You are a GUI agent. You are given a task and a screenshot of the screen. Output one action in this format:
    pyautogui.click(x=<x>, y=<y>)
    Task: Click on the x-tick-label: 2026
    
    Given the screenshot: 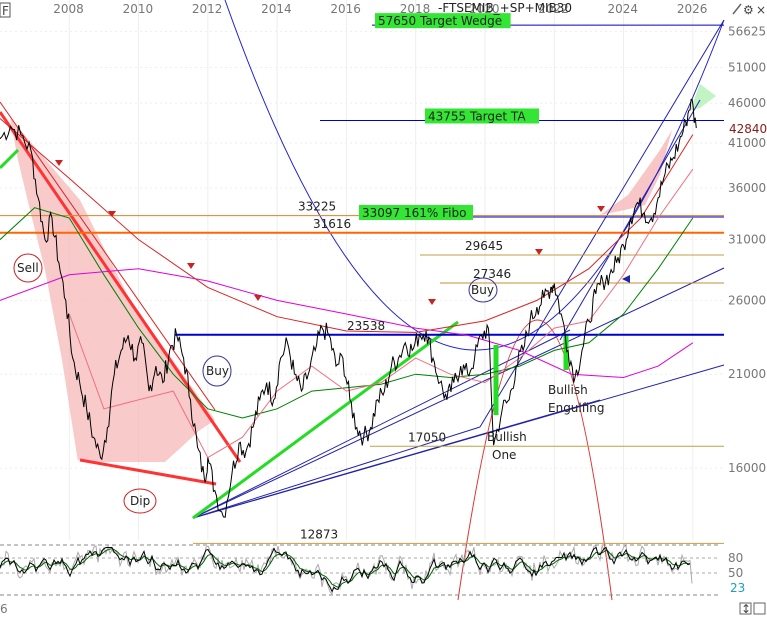 What is the action you would take?
    pyautogui.click(x=692, y=9)
    